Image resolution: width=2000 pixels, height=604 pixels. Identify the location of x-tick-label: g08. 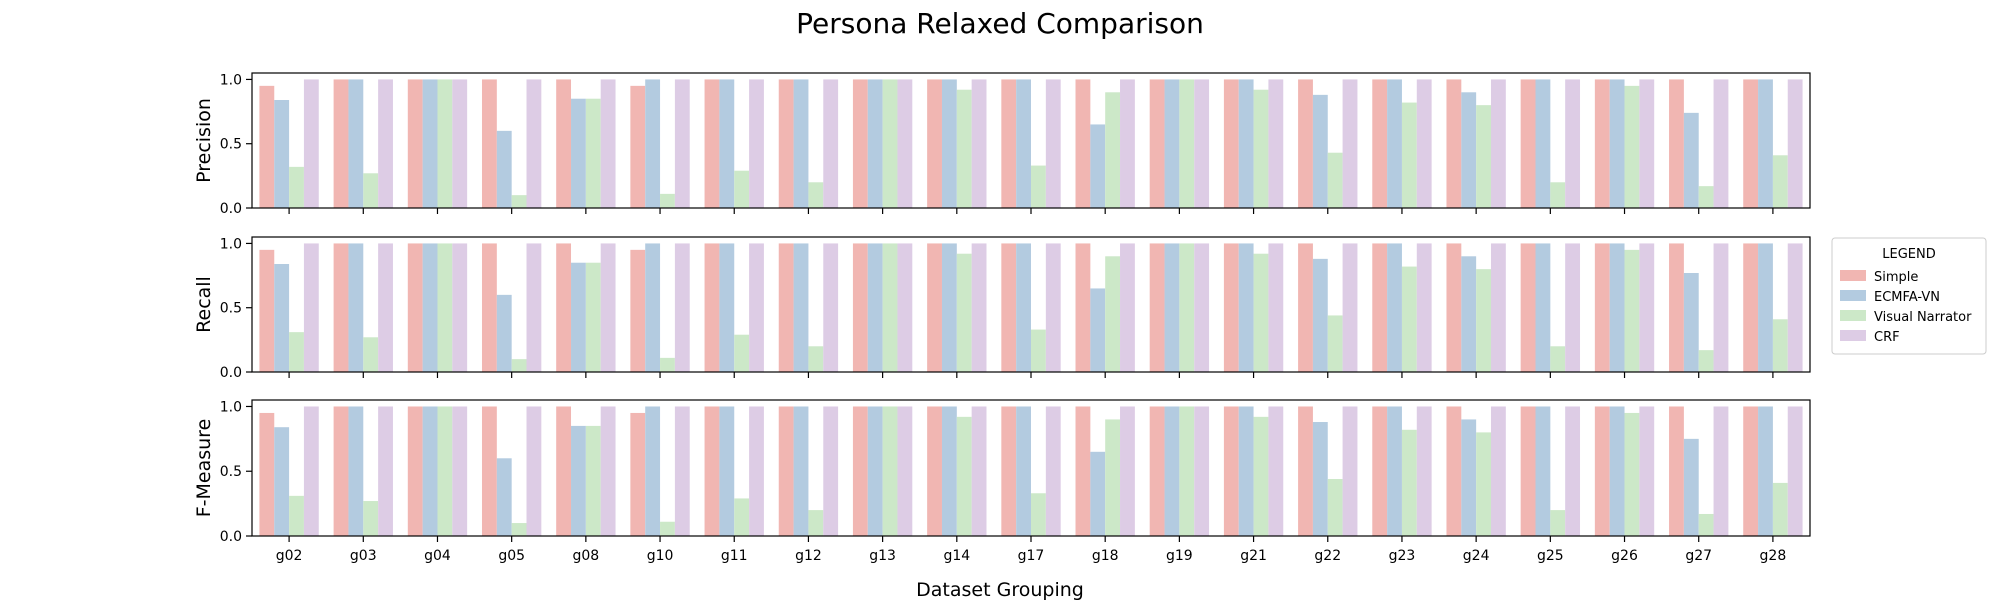
(586, 556).